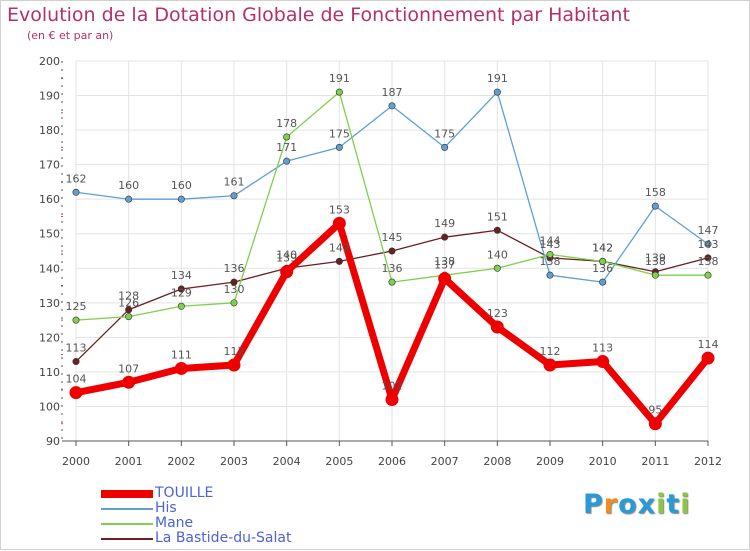  What do you see at coordinates (392, 461) in the screenshot?
I see `x-tick-label: 2006` at bounding box center [392, 461].